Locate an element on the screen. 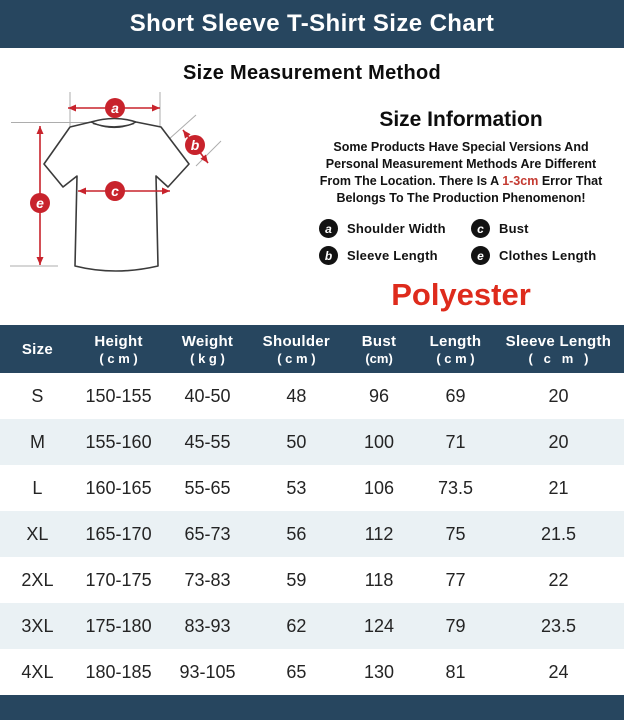 This screenshot has height=720, width=624. table-cell: 150-155 is located at coordinates (118, 395).